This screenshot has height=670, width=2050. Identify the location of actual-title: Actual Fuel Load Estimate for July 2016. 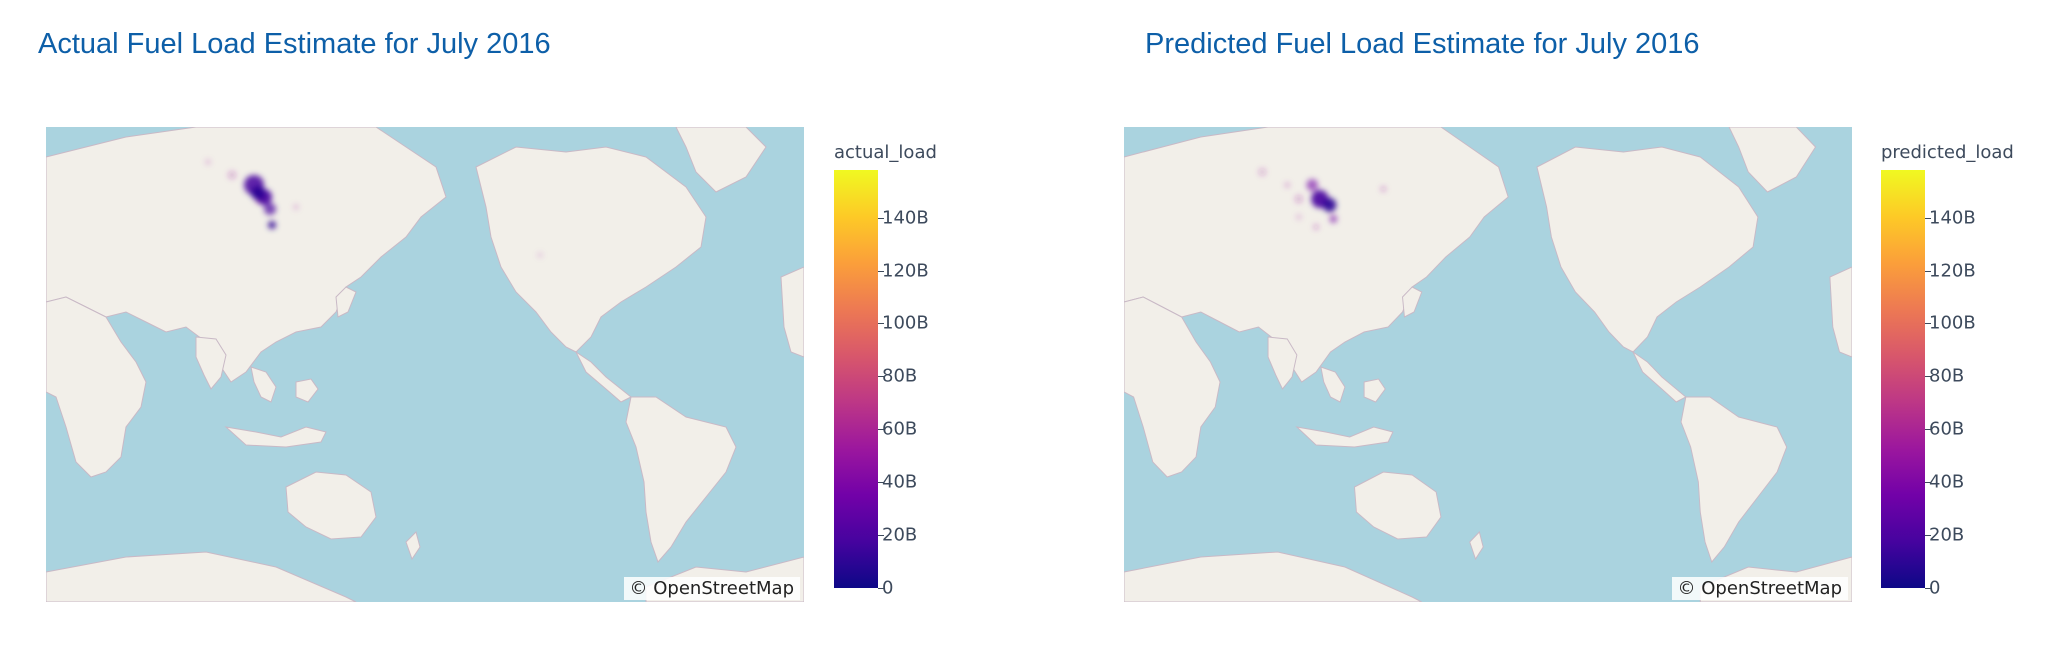
(294, 44).